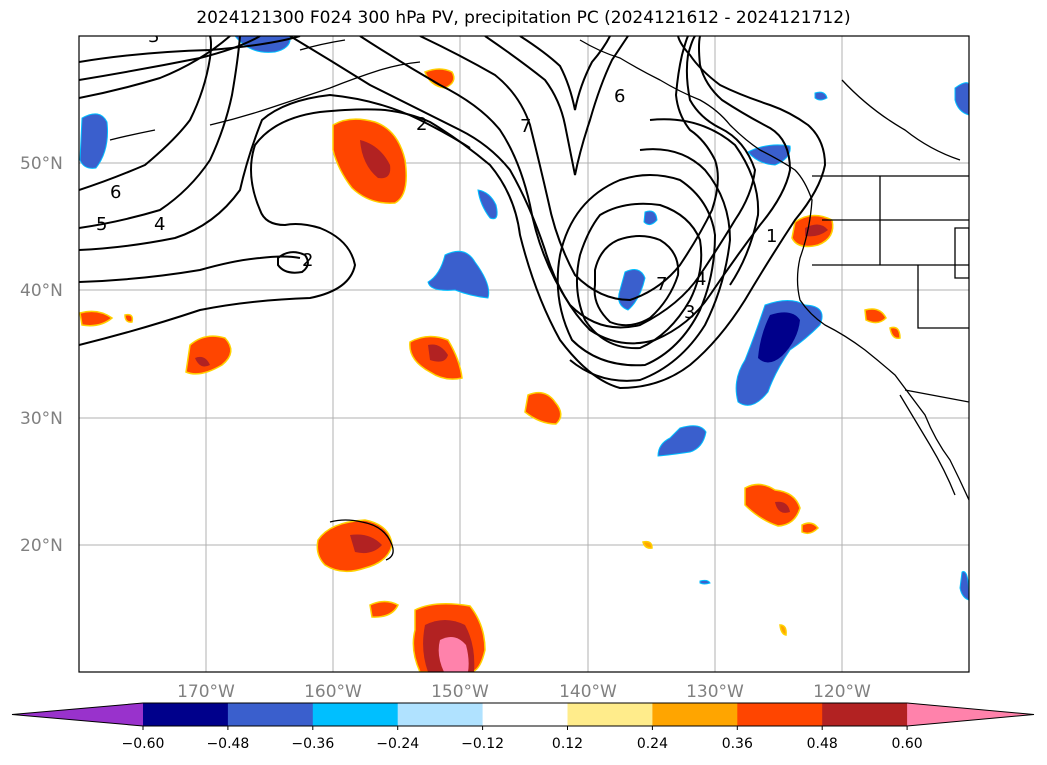 This screenshot has width=1047, height=765. What do you see at coordinates (206, 692) in the screenshot?
I see `lon-label: 170°W` at bounding box center [206, 692].